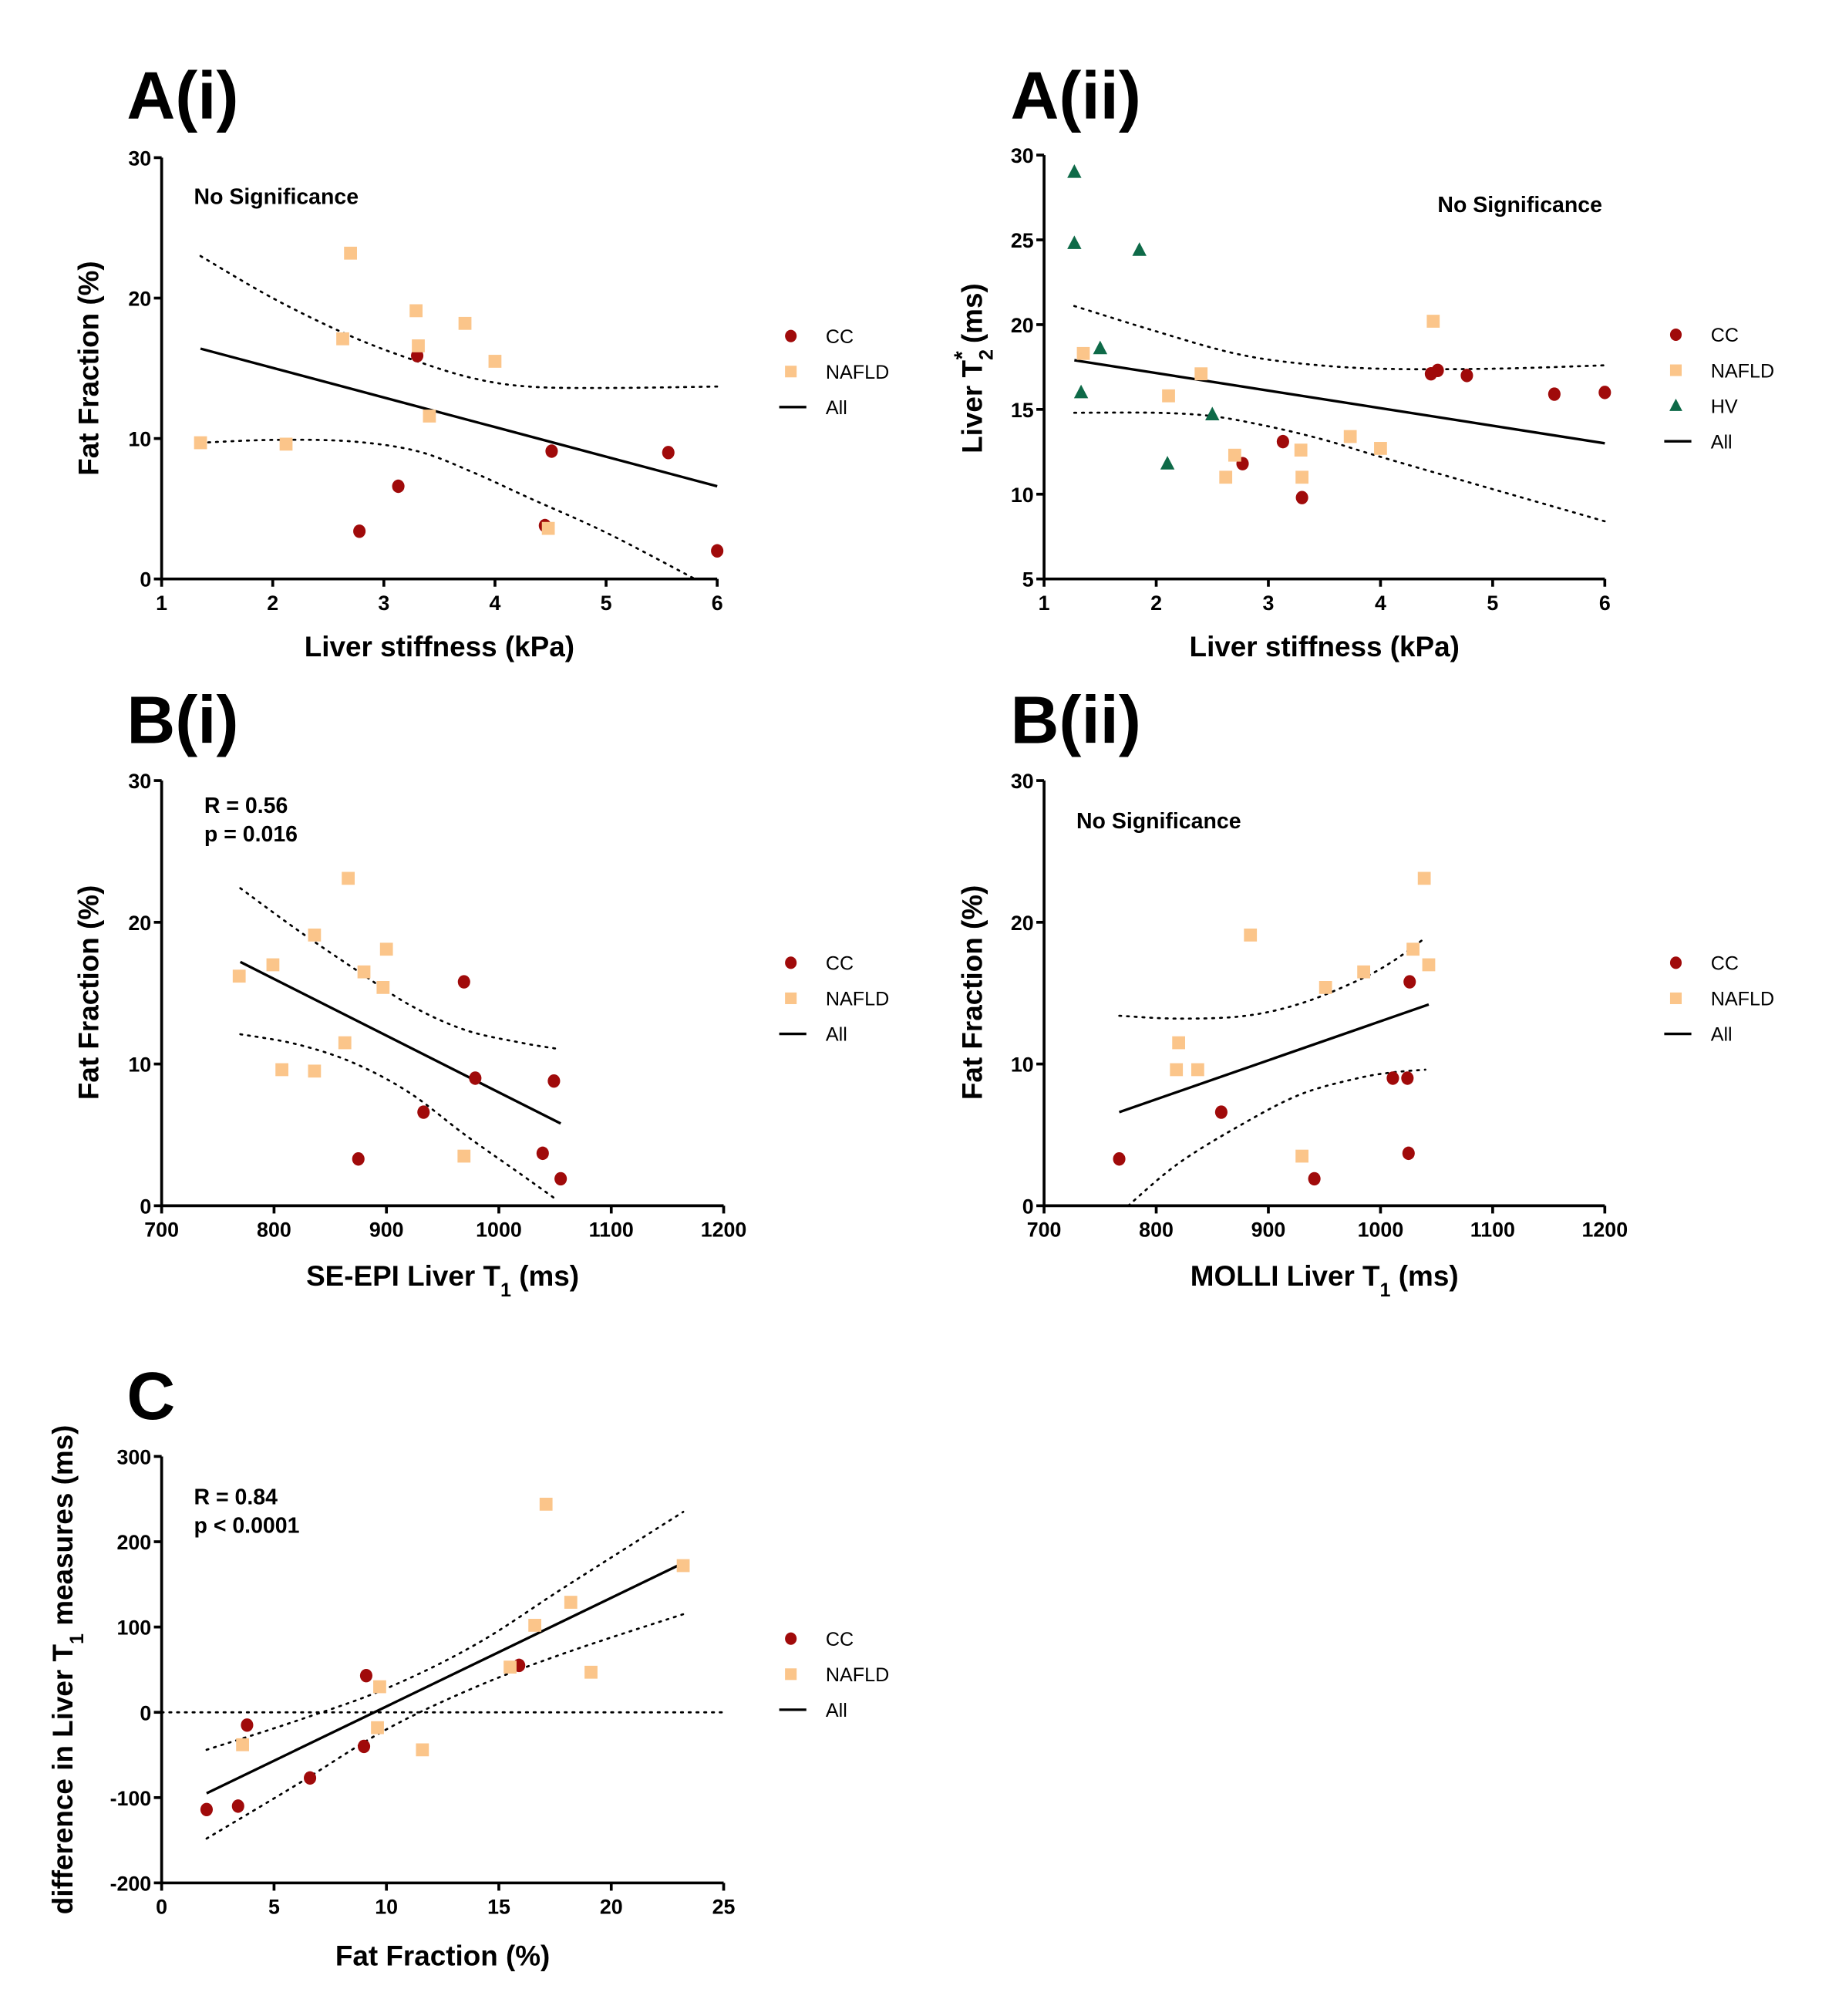 The image size is (1822, 2016). Describe the element at coordinates (1325, 1280) in the screenshot. I see `x-axis-title: MOLLI Liver T1 (ms)` at that location.